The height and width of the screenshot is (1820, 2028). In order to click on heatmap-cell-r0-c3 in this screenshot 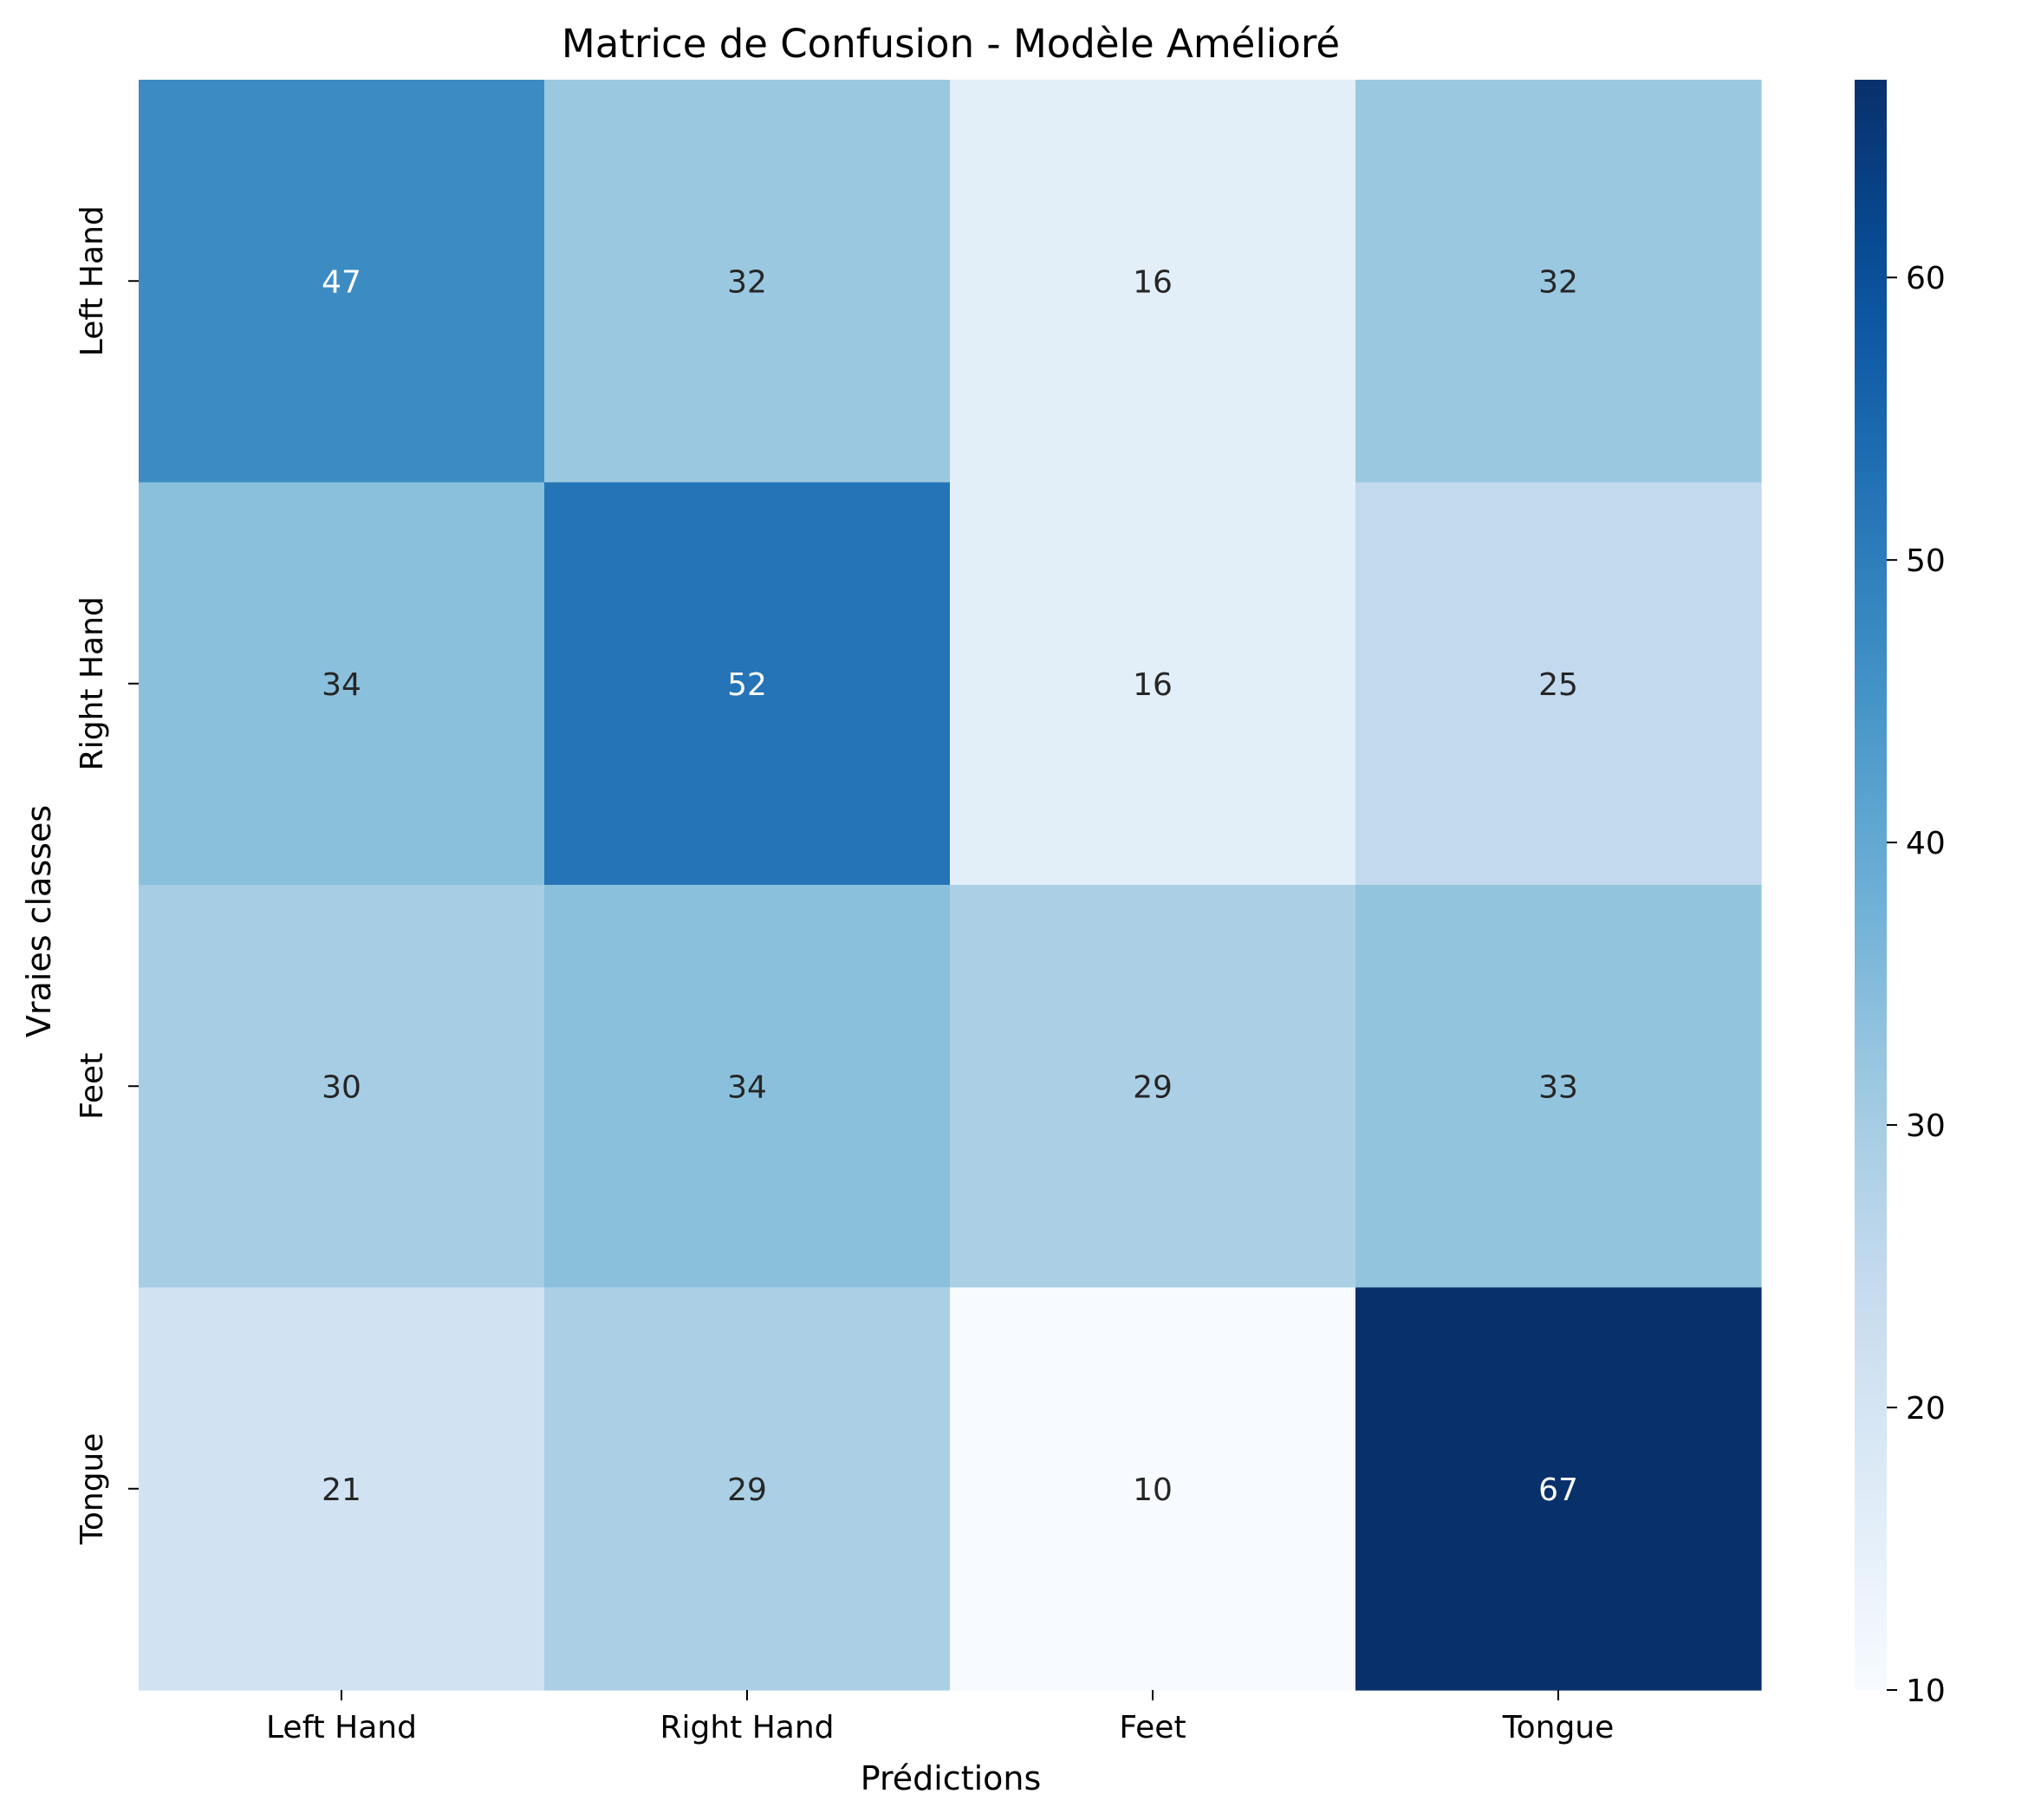, I will do `click(1558, 282)`.